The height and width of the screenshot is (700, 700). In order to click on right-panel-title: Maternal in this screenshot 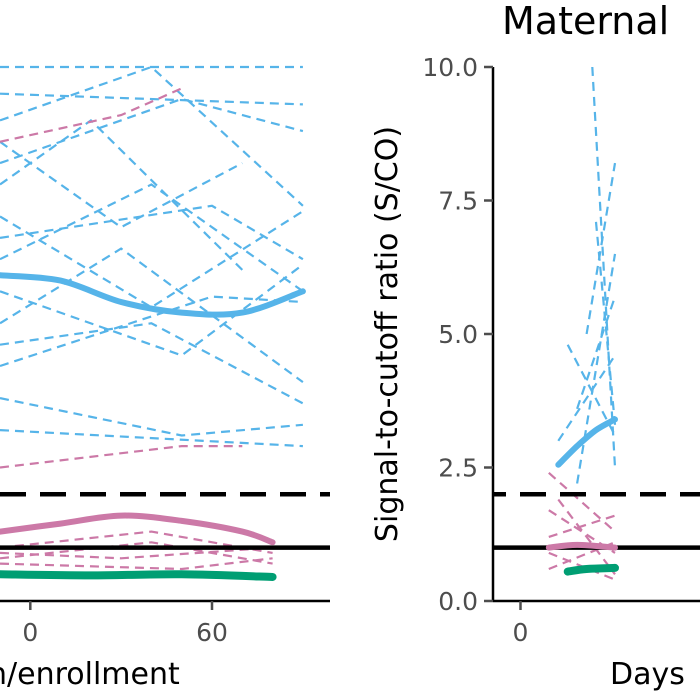, I will do `click(585, 21)`.